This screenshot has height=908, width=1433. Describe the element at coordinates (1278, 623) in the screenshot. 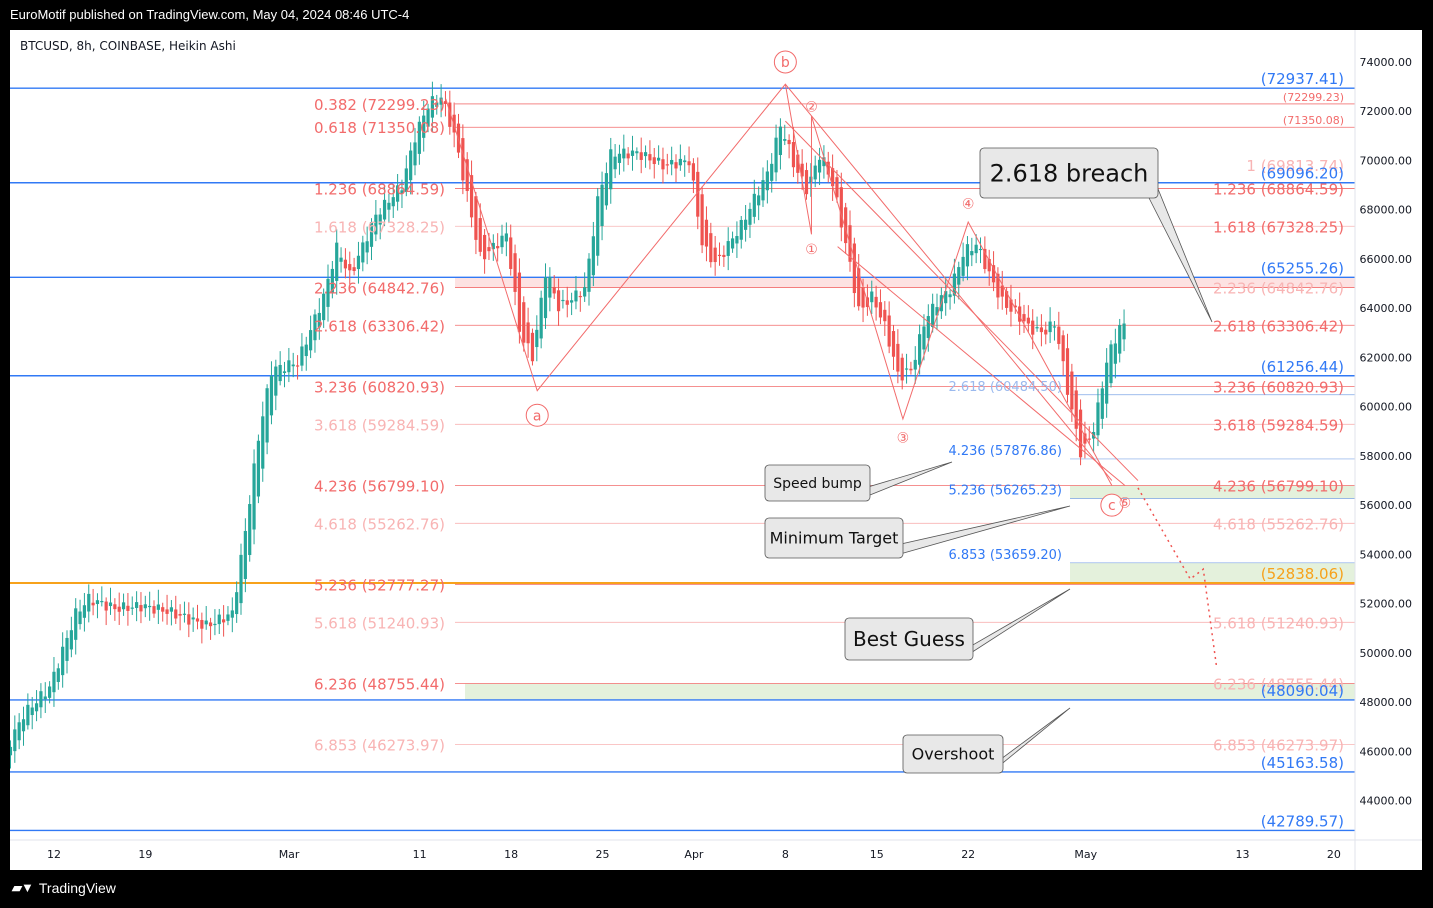

I see `fib-label-right: 5.618 (51240.93)` at that location.